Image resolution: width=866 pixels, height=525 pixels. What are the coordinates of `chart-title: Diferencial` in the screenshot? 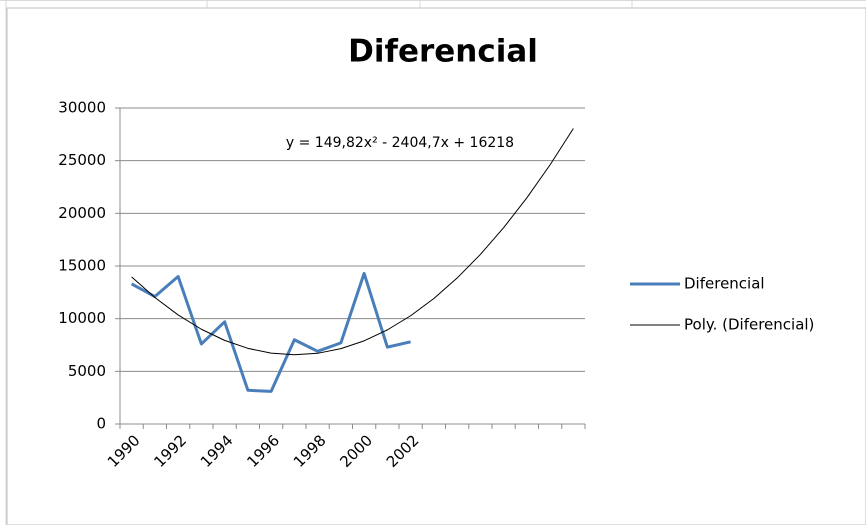 It's located at (443, 52).